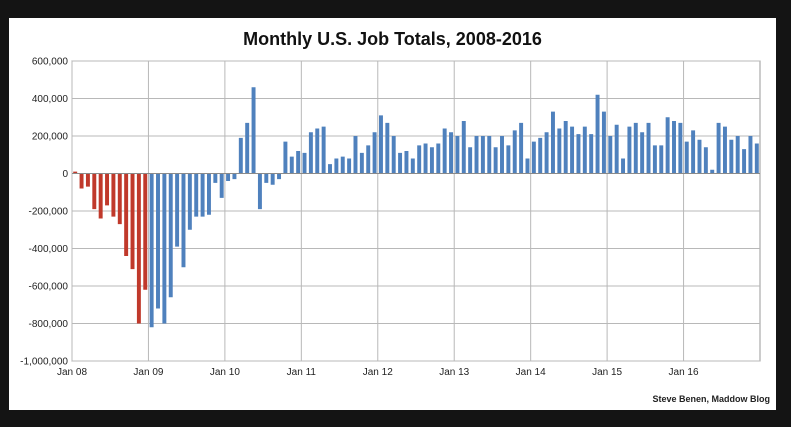  I want to click on chart-credit: Steve Benen, Maddow Blog, so click(711, 399).